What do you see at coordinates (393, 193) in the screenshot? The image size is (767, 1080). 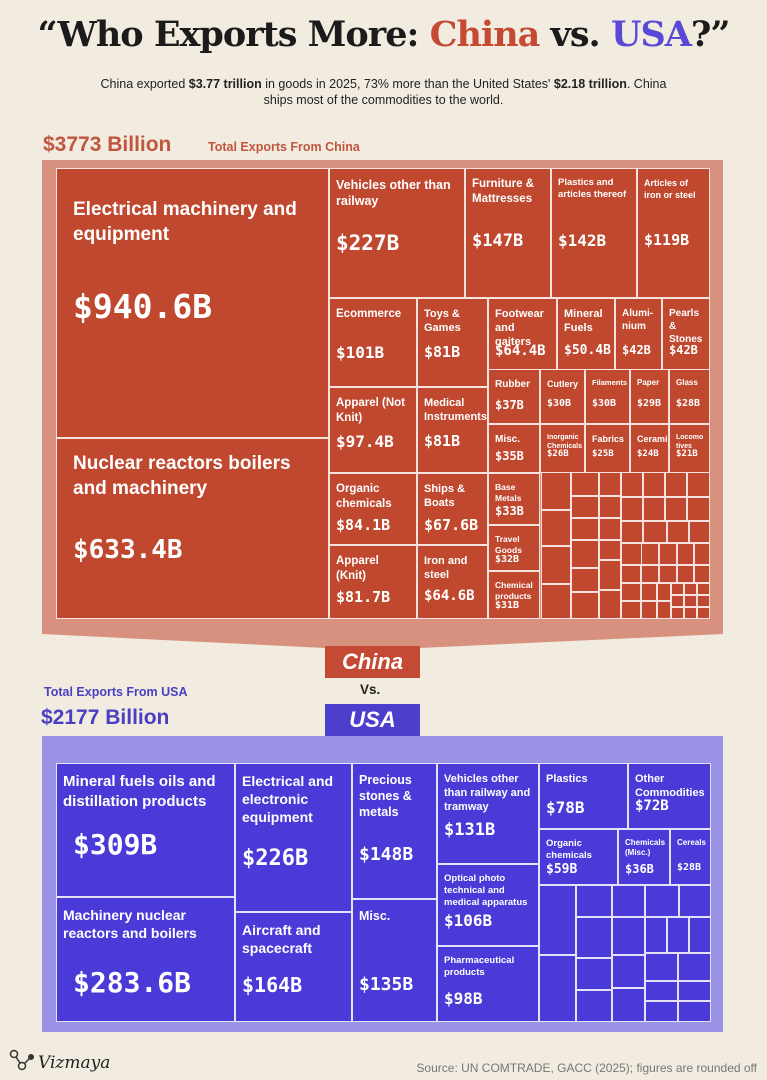 I see `china-tile-label: Vehicles other than railway` at bounding box center [393, 193].